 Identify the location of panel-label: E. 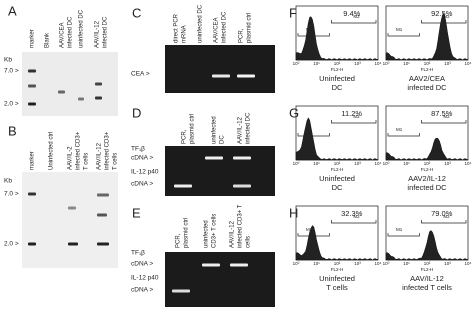
(136, 212).